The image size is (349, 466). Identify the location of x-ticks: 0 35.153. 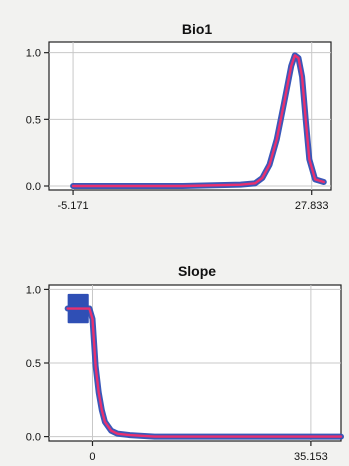
(208, 452).